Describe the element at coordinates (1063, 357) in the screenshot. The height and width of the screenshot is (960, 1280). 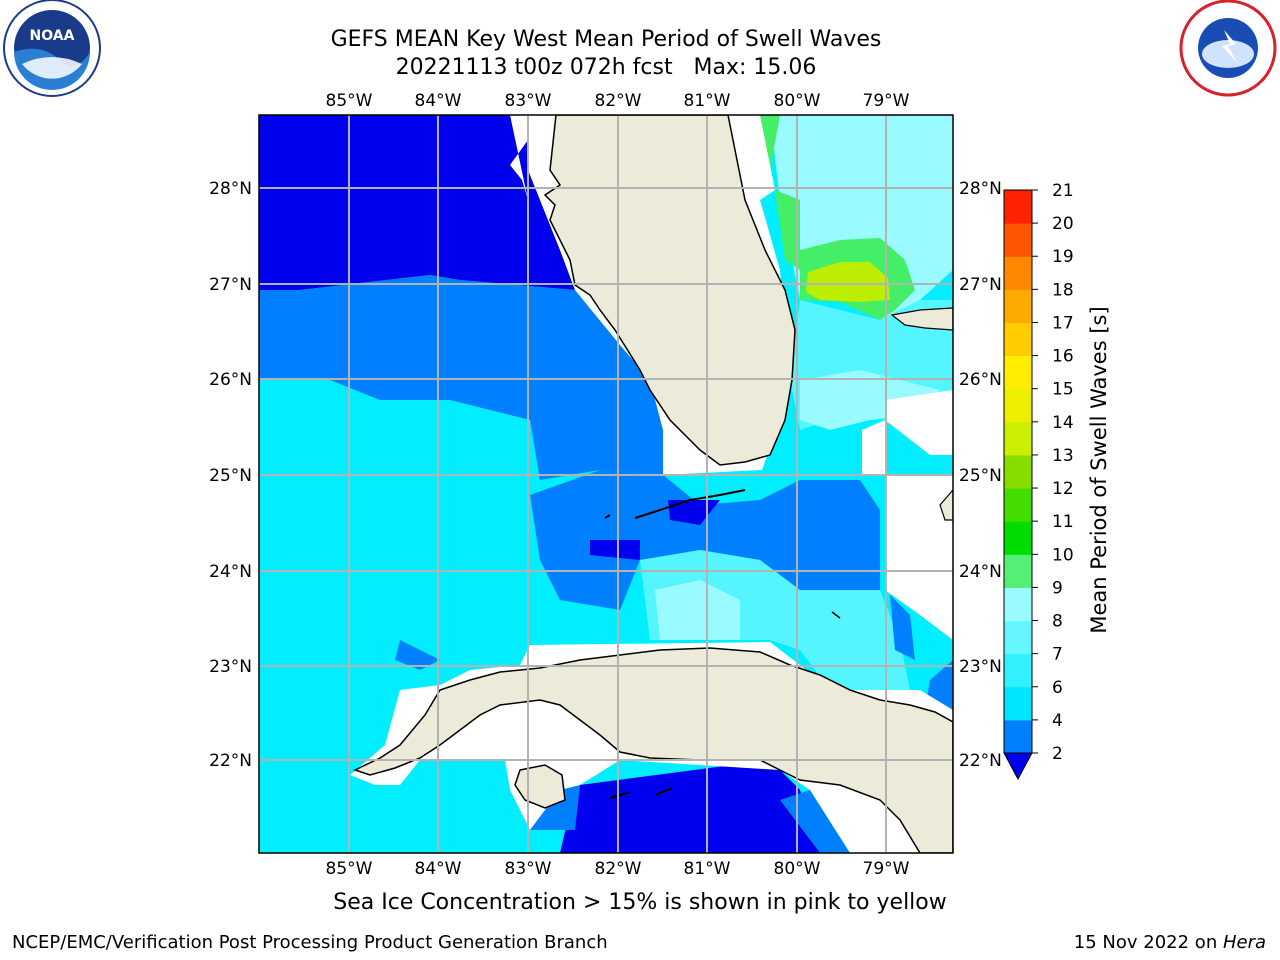
I see `colorbar-label: 16` at that location.